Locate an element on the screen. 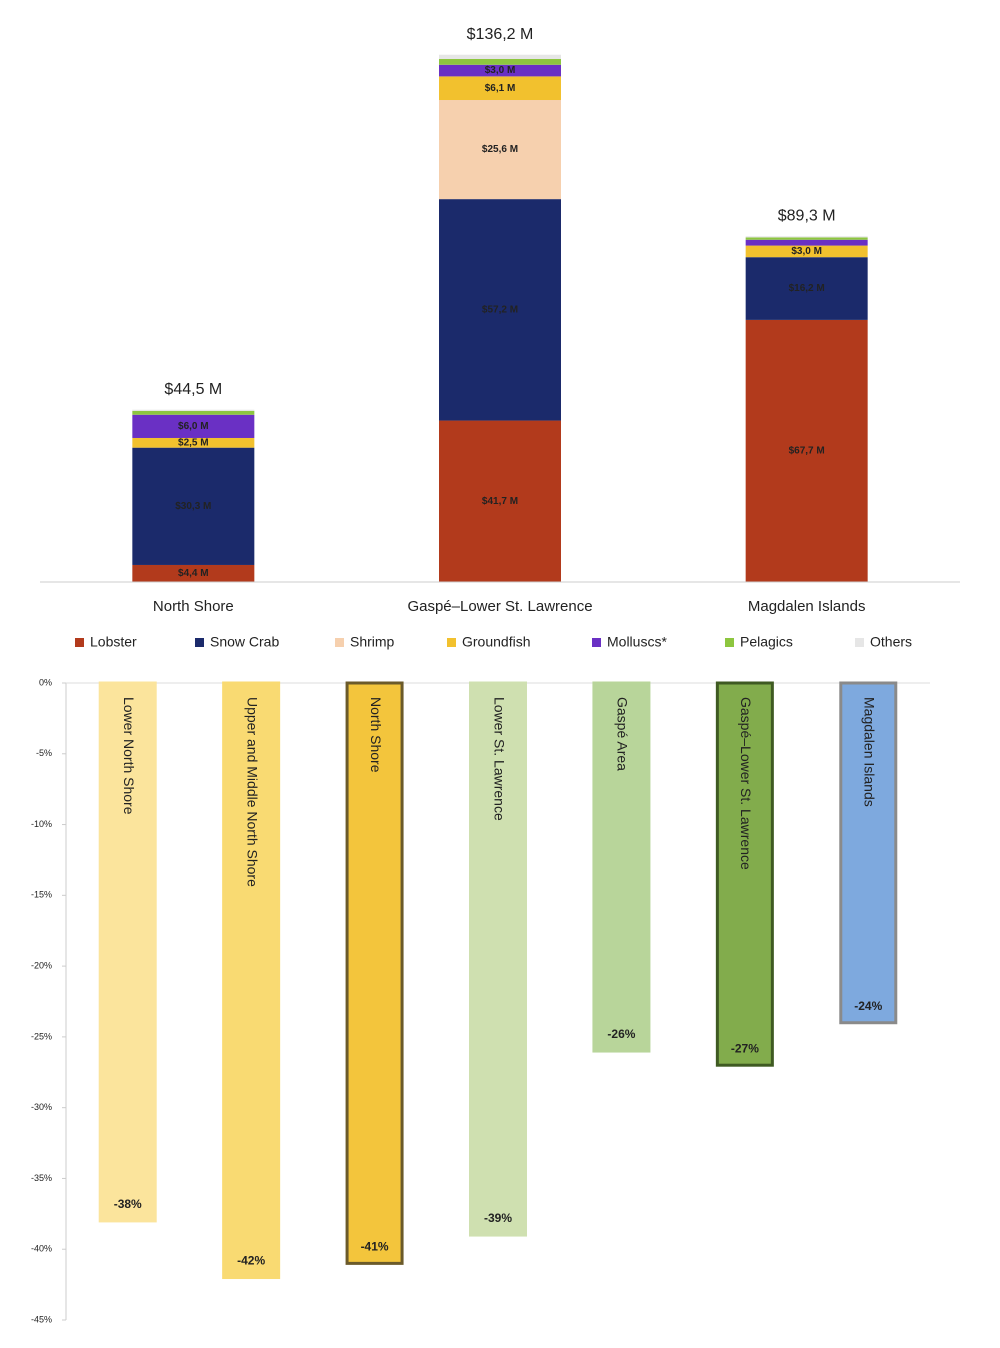  x-tick-label: Gaspé–Lower St. Lawrence is located at coordinates (499, 606).